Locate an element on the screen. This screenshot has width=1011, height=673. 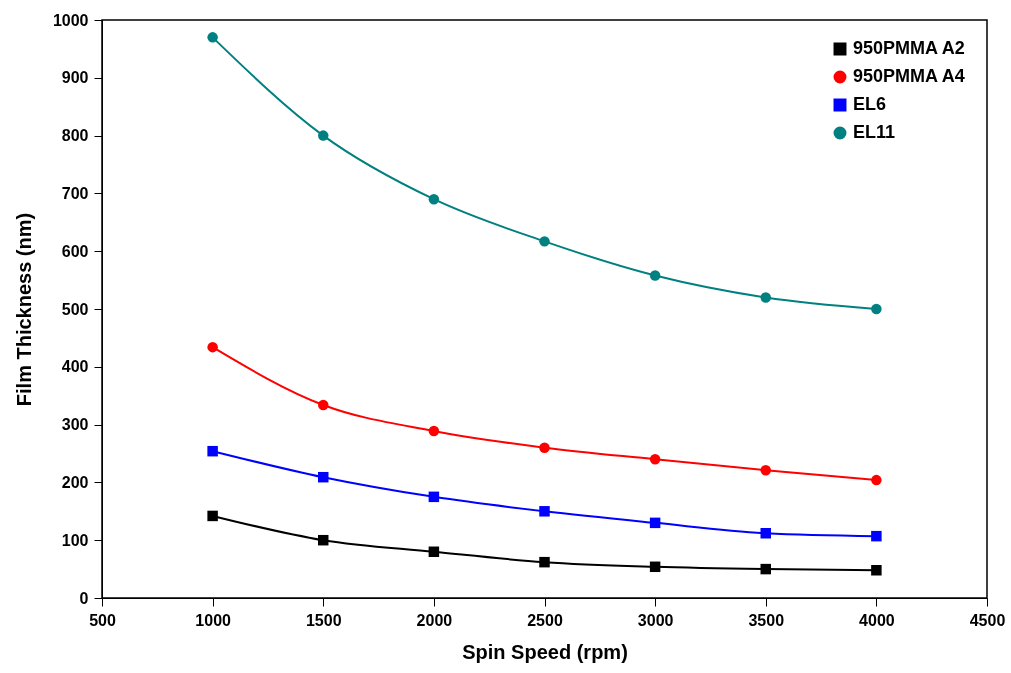
y-tick-label: 400 is located at coordinates (75, 367).